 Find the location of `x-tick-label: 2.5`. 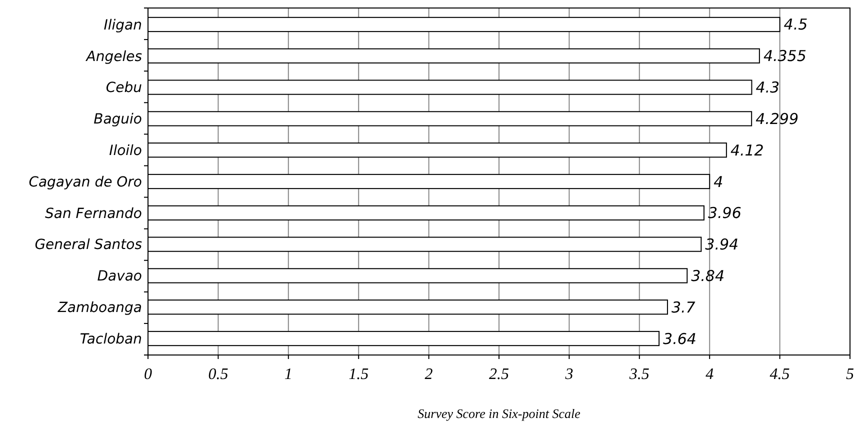

x-tick-label: 2.5 is located at coordinates (499, 374).